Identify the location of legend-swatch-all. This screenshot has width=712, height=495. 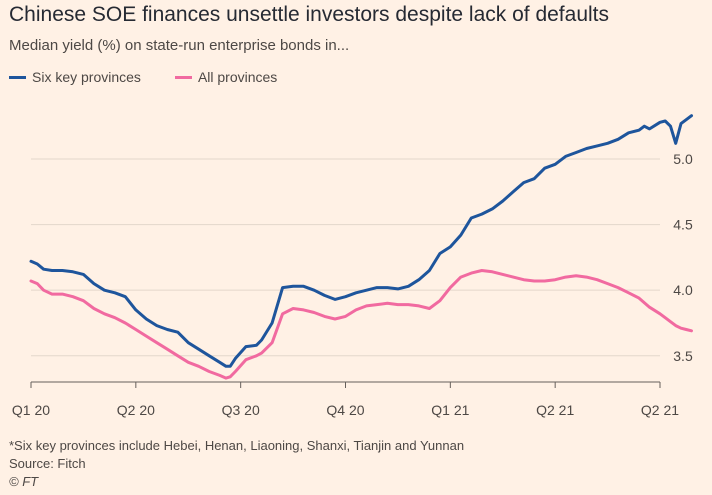
(183, 77).